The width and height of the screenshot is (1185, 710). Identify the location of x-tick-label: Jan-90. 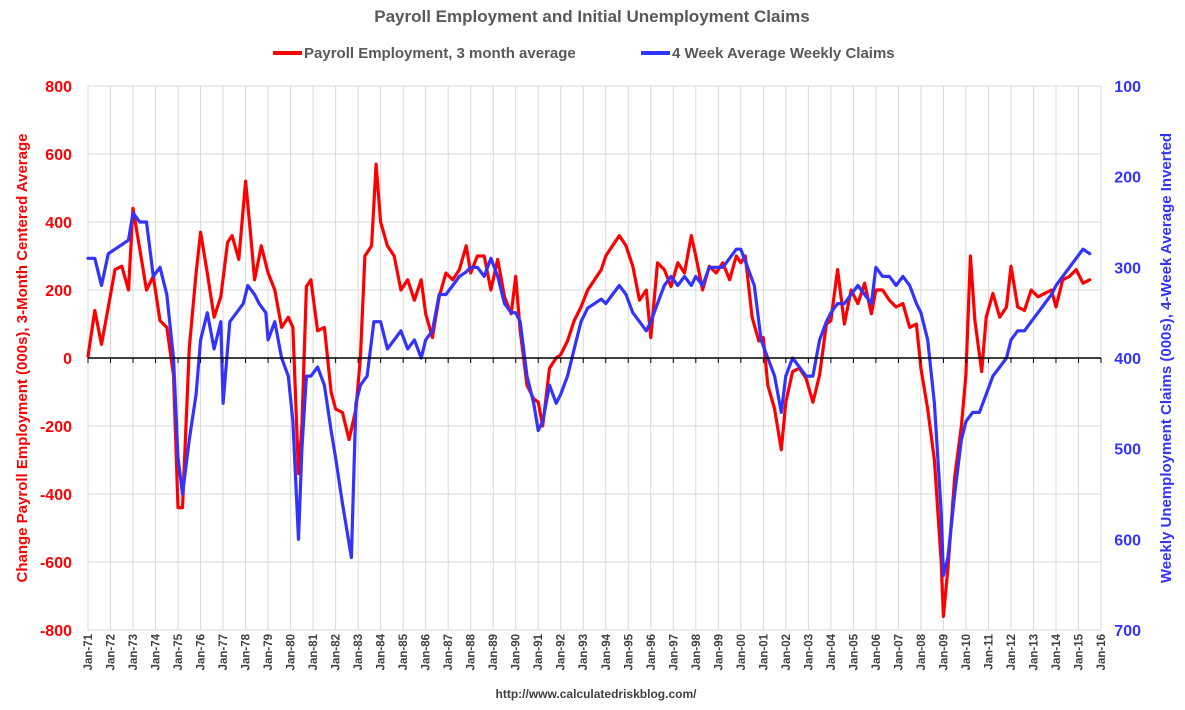
(517, 652).